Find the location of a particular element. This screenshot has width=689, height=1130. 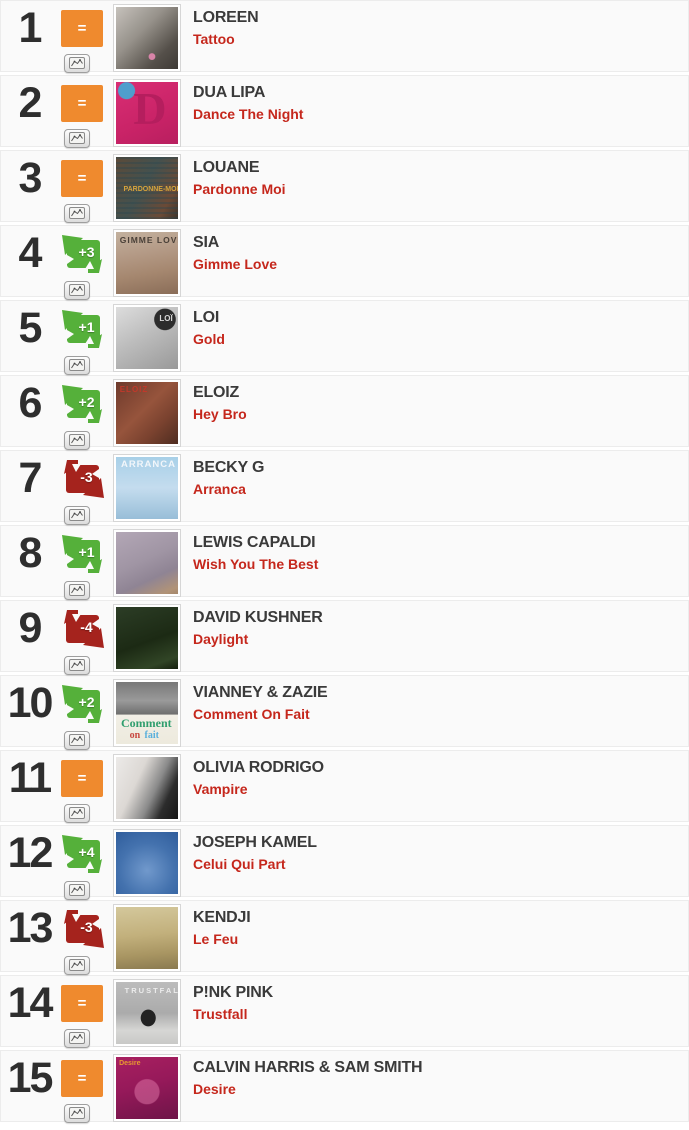

position-change-column: = is located at coordinates (82, 187).